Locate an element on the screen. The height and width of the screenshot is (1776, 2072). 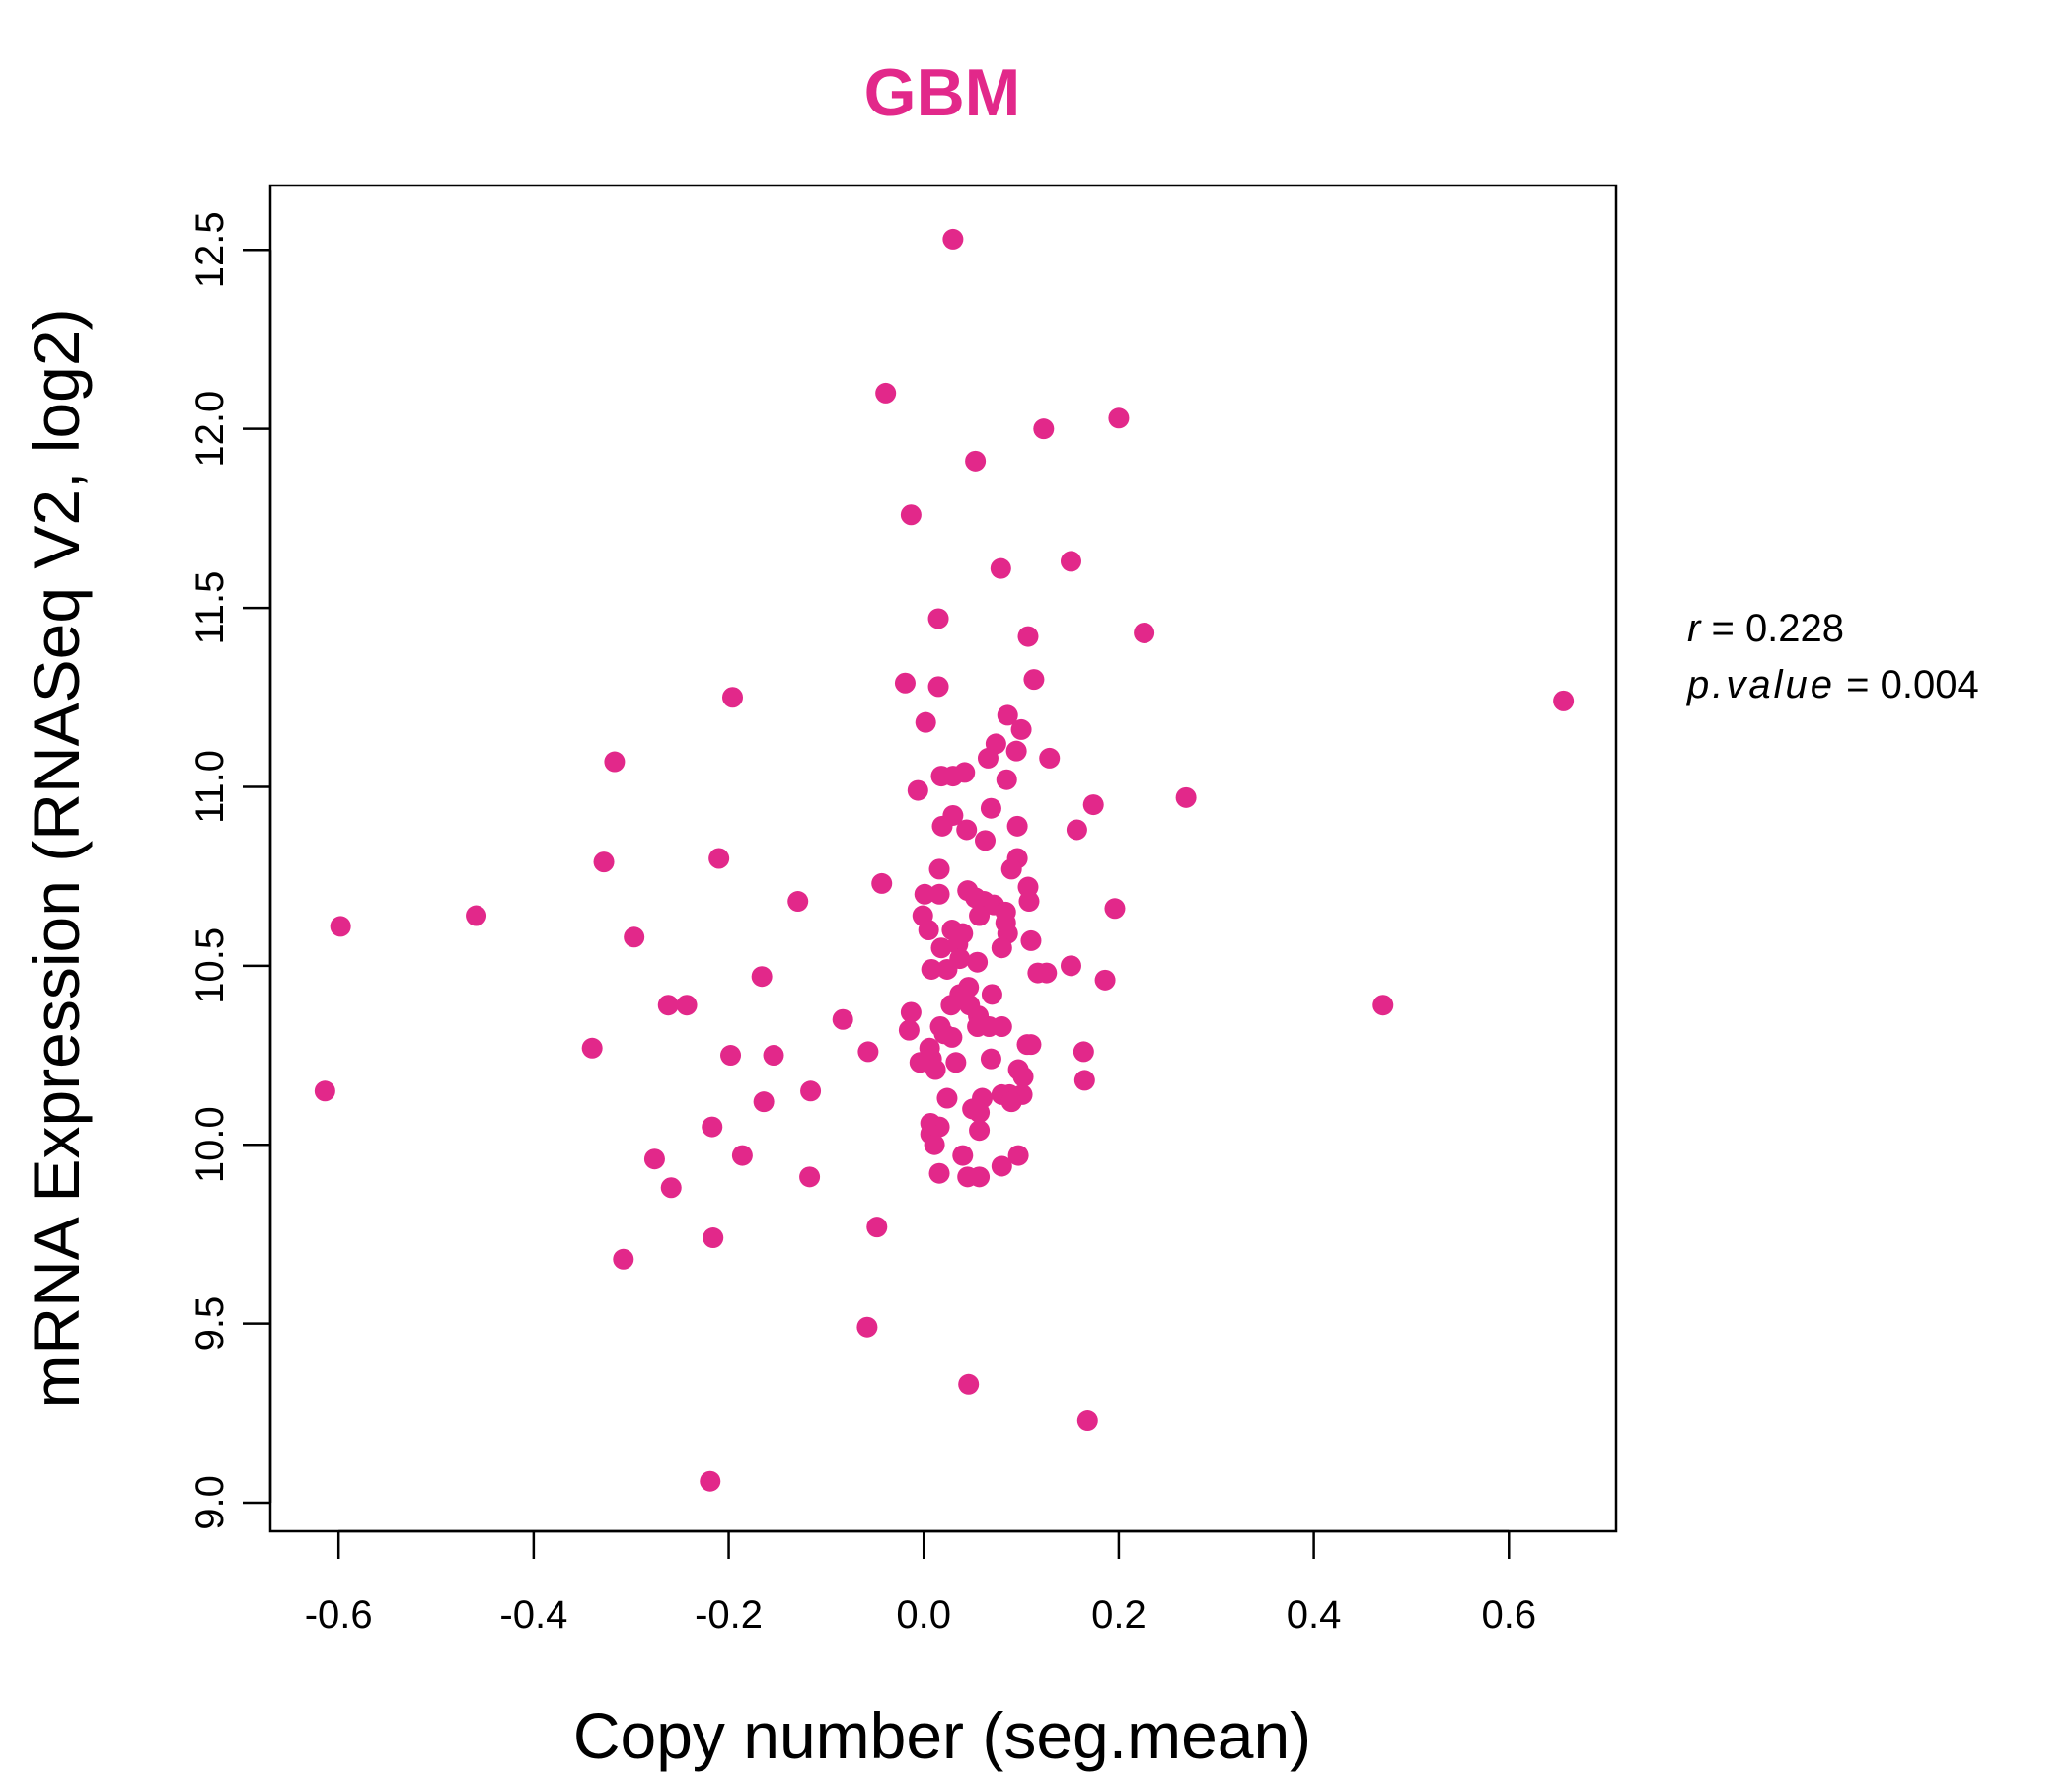
p-annotation: p.value = 0.004 is located at coordinates (1833, 685).